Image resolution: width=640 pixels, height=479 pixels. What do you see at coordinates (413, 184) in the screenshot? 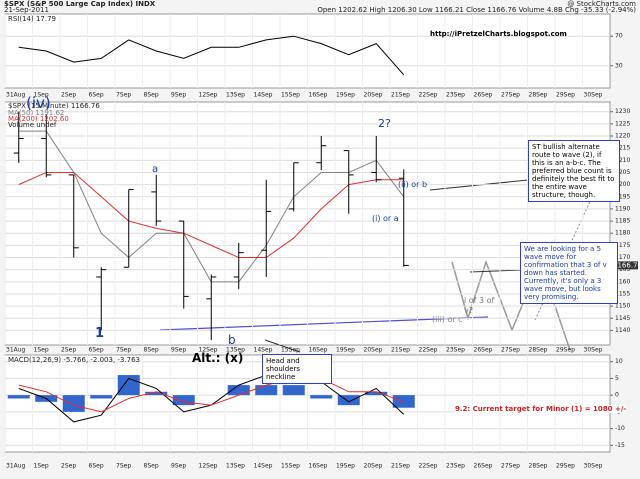
I see `annotation: (ii) or b` at bounding box center [413, 184].